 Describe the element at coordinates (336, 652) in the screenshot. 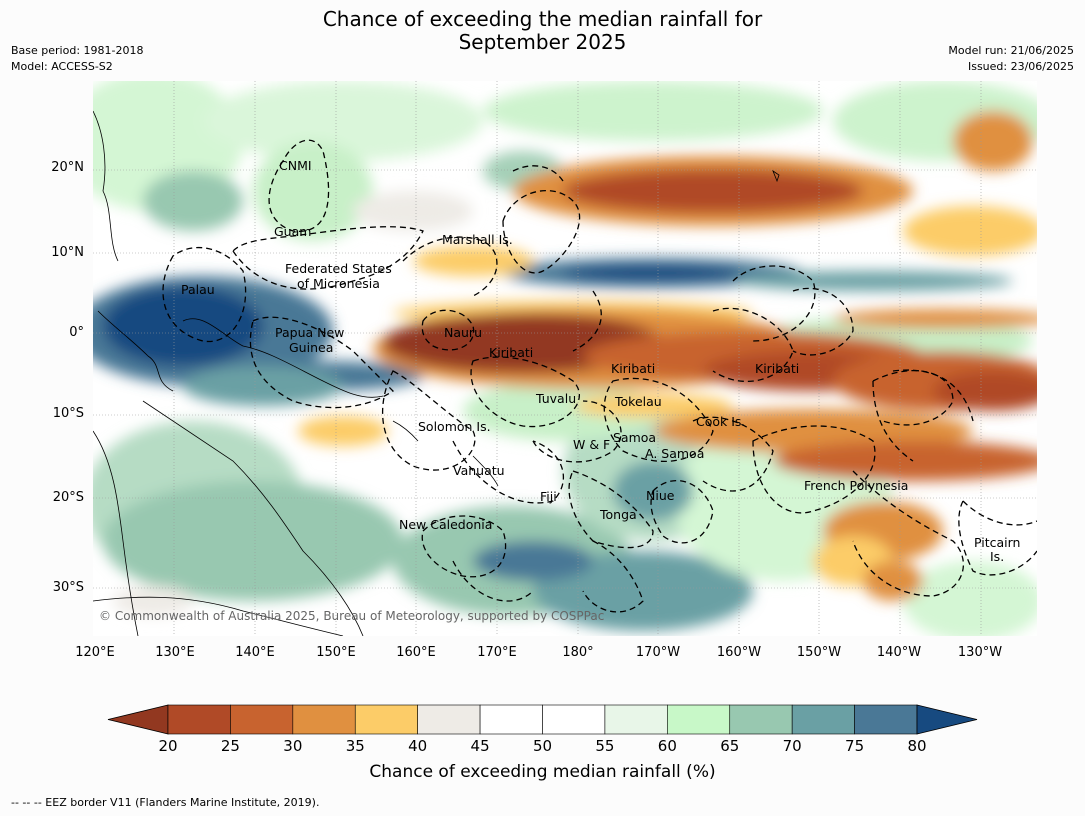

I see `lon-label-150e: 150°E` at that location.